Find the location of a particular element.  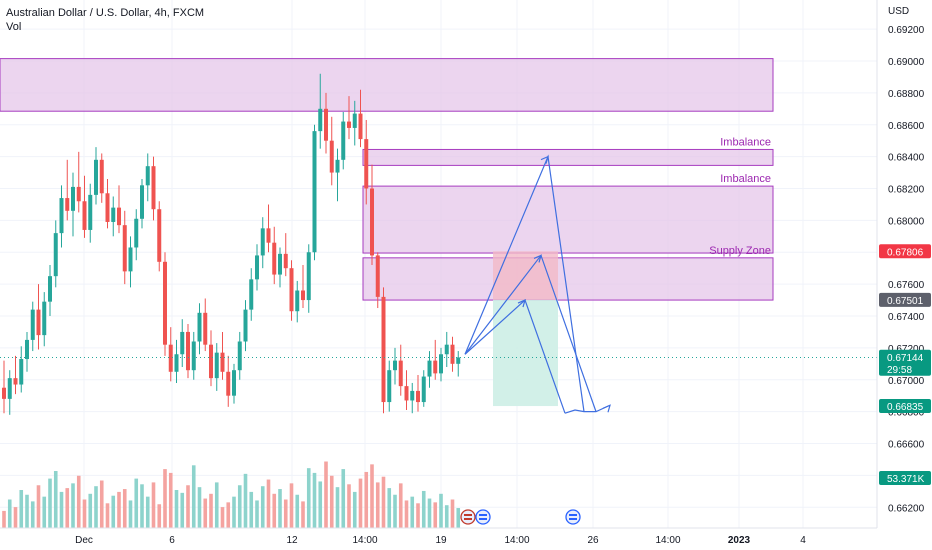

short-position-tool is located at coordinates (525, 329).